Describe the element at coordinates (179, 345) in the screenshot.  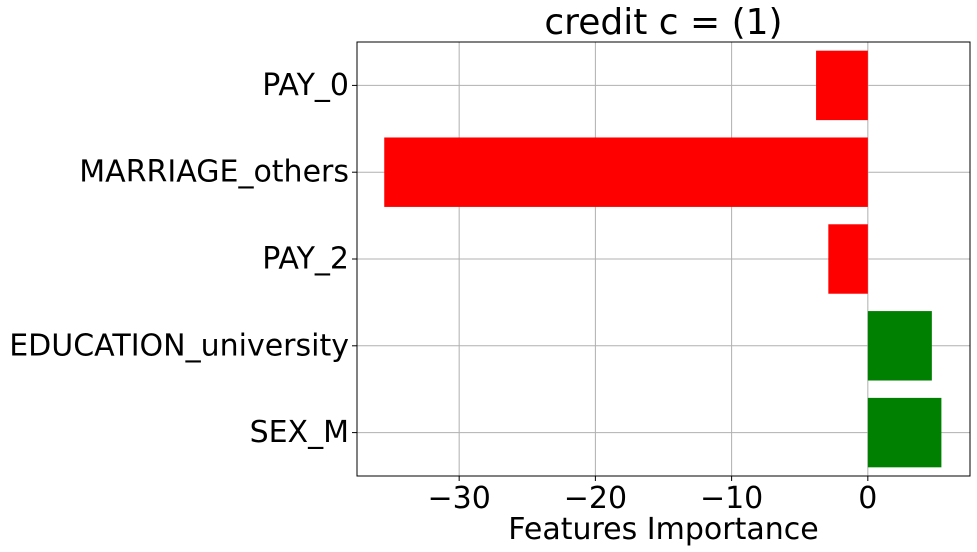
I see `category-label: EDUCATION_university` at that location.